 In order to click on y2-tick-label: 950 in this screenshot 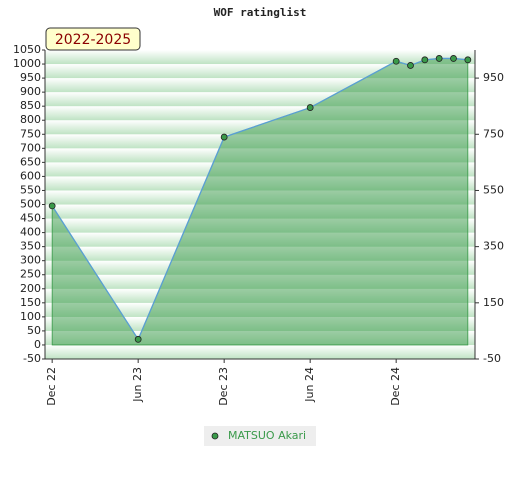, I will do `click(493, 77)`.